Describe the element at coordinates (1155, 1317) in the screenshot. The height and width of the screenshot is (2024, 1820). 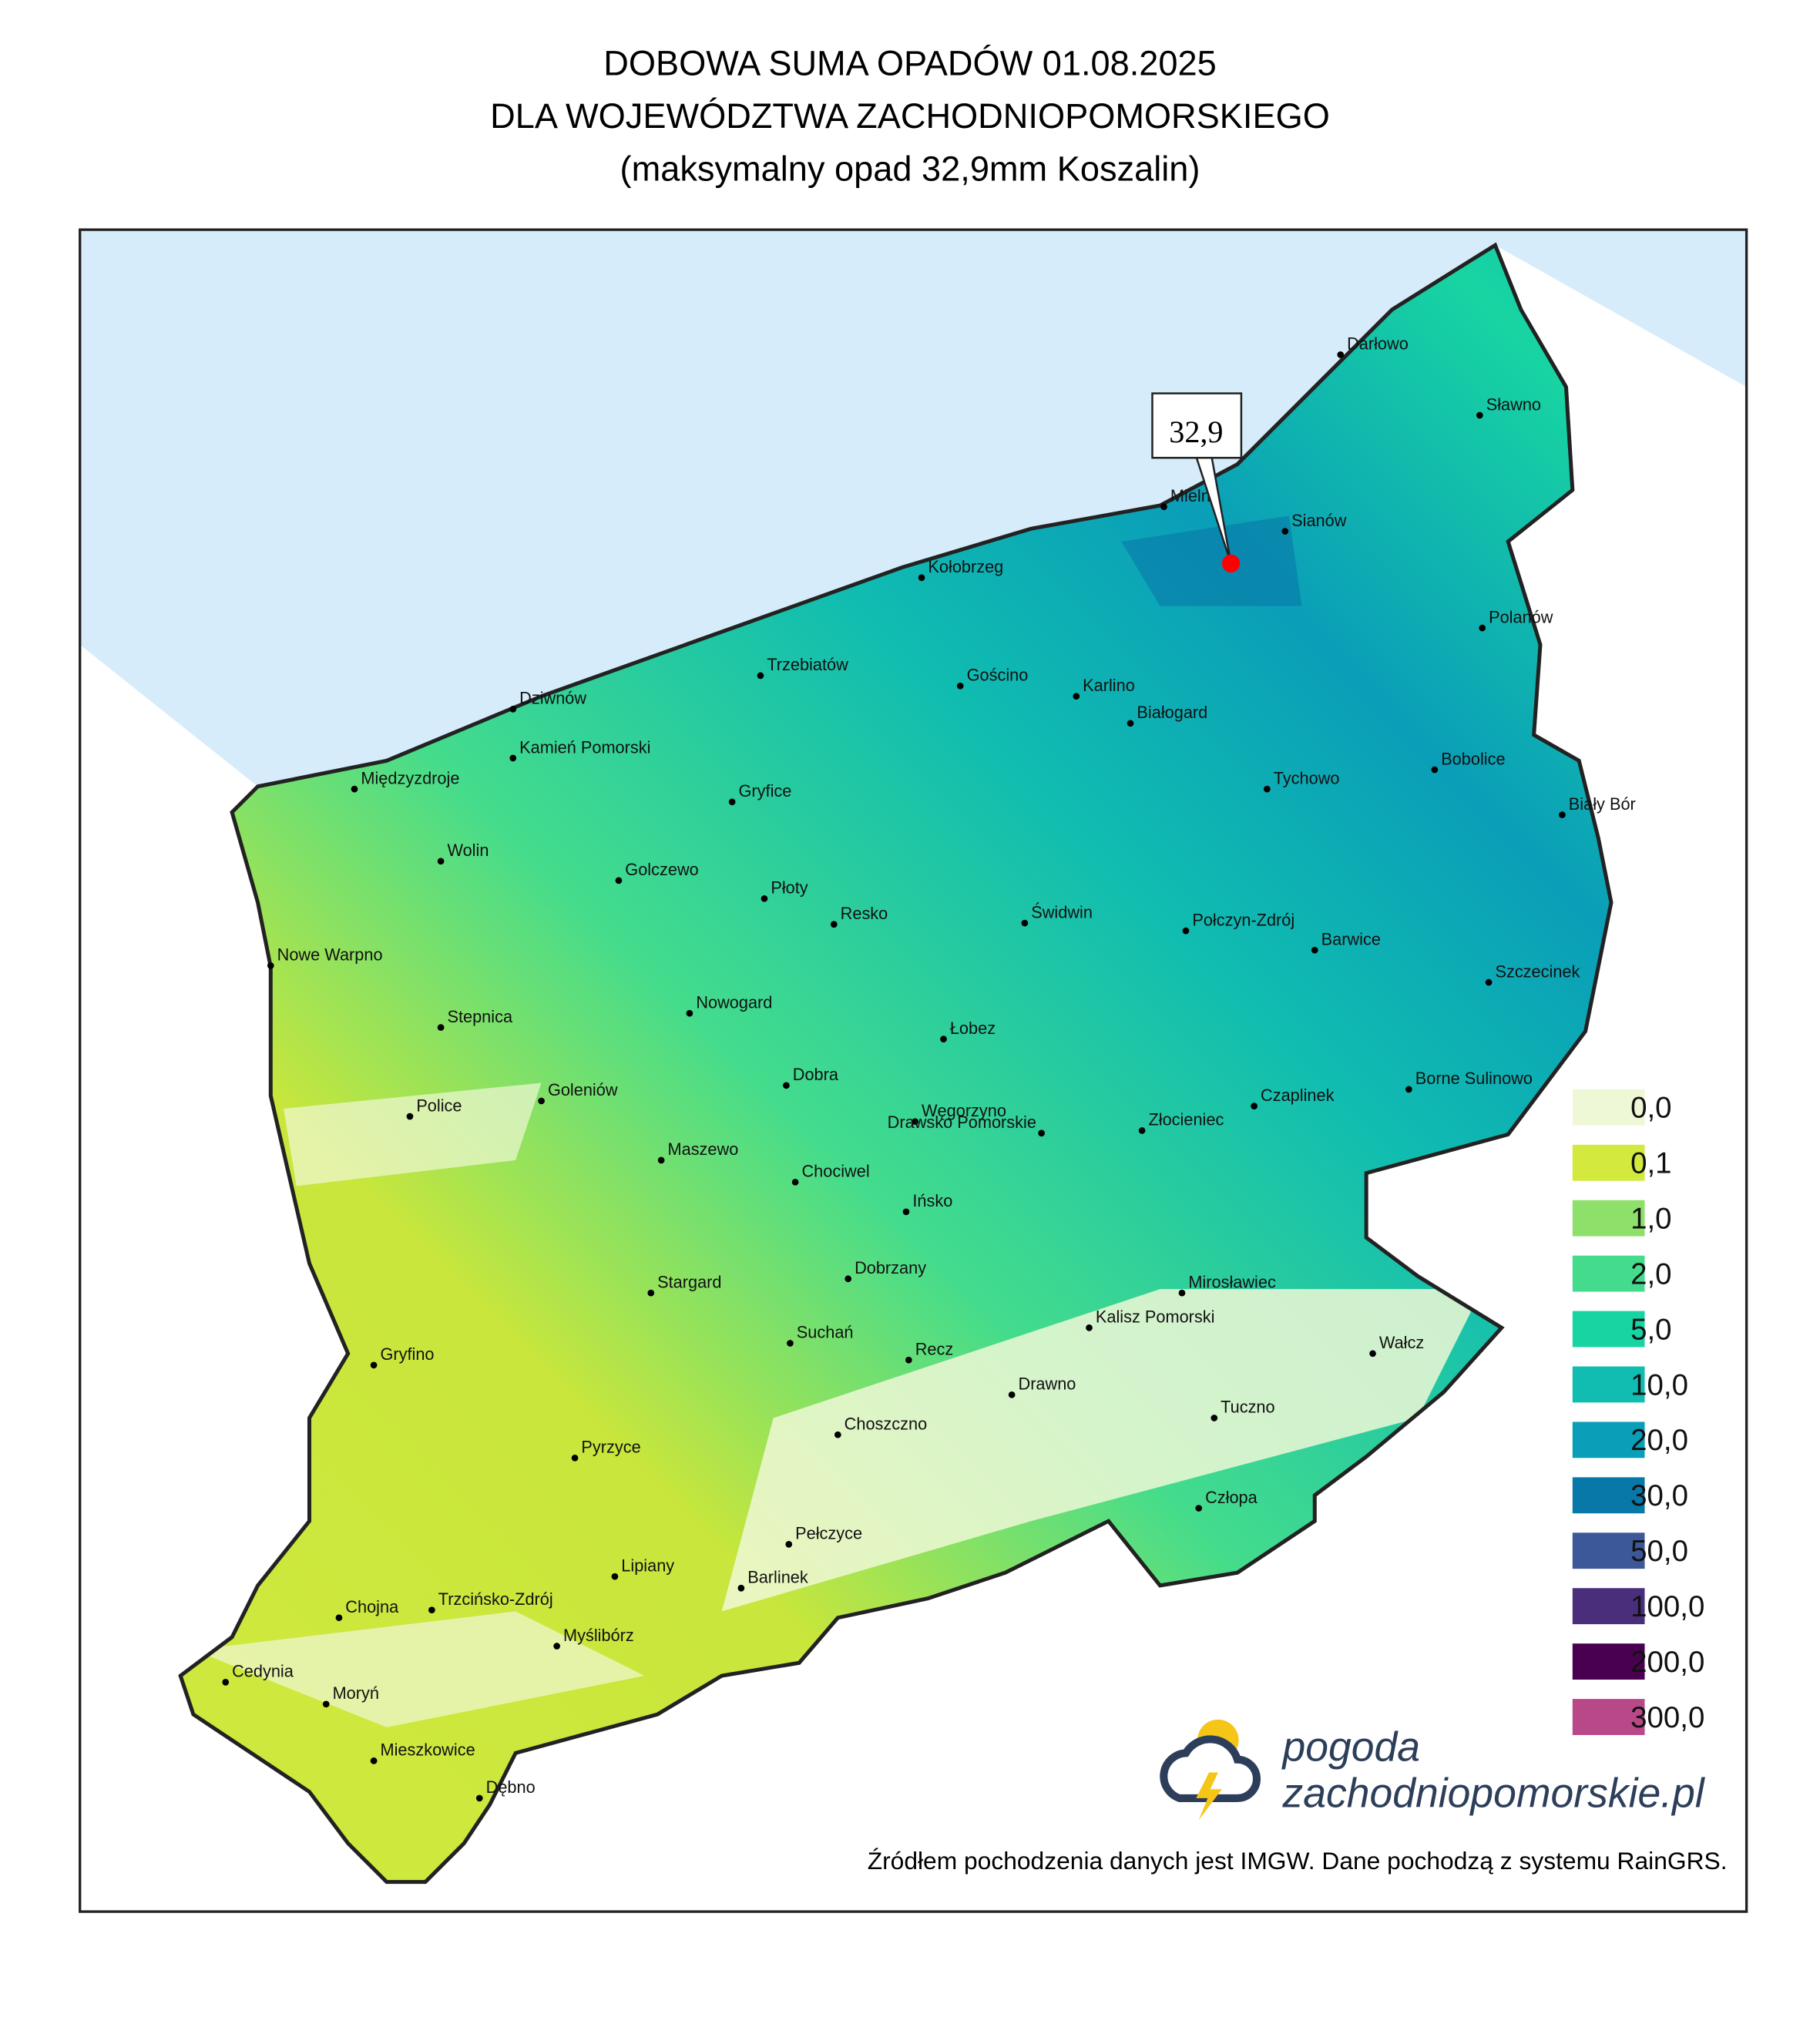
I see `city-label: Kalisz Pomorski` at that location.